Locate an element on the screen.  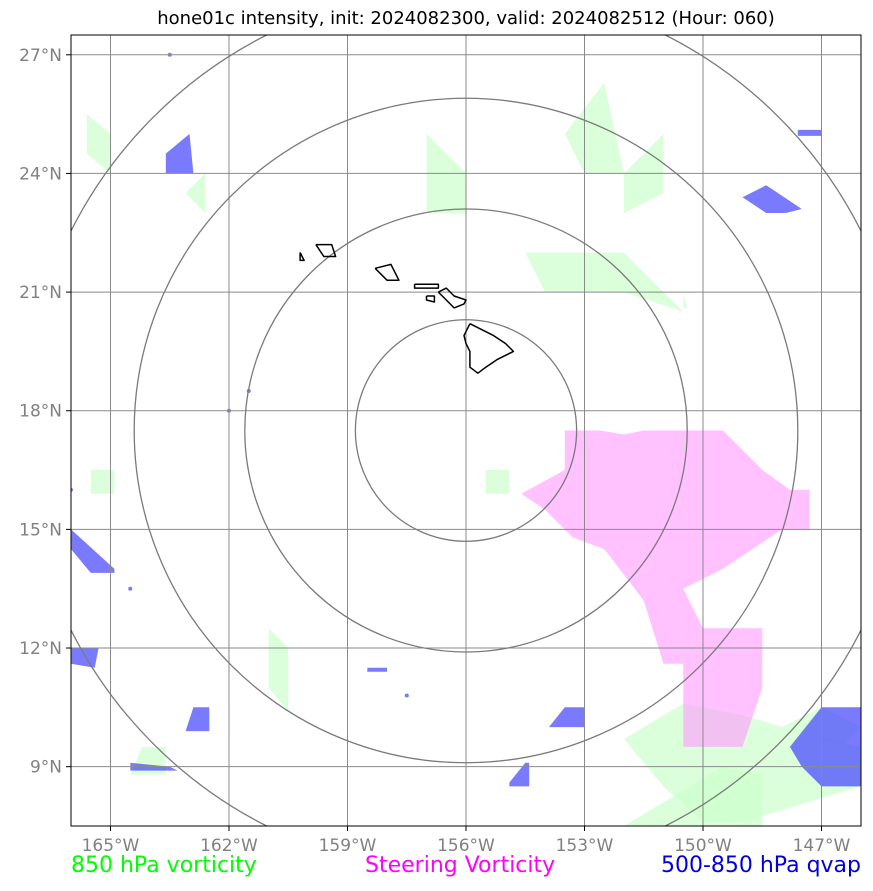
tick-label-lon: 150°W is located at coordinates (703, 846).